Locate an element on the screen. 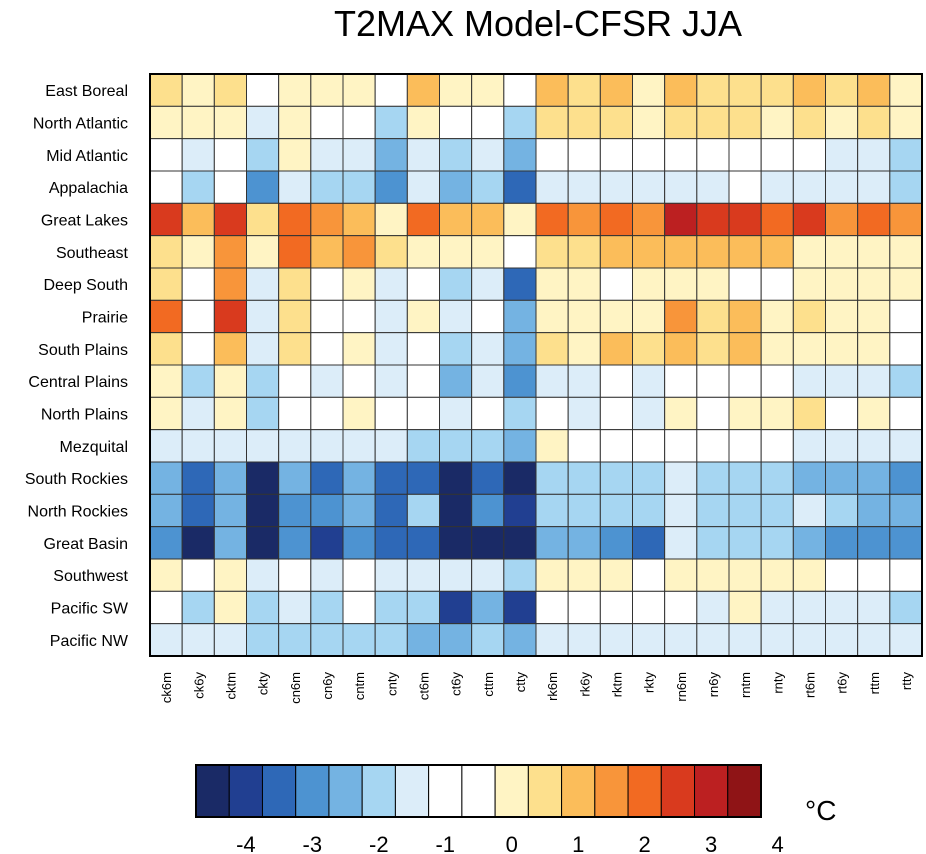 The width and height of the screenshot is (926, 854). column-label: ct6y is located at coordinates (456, 684).